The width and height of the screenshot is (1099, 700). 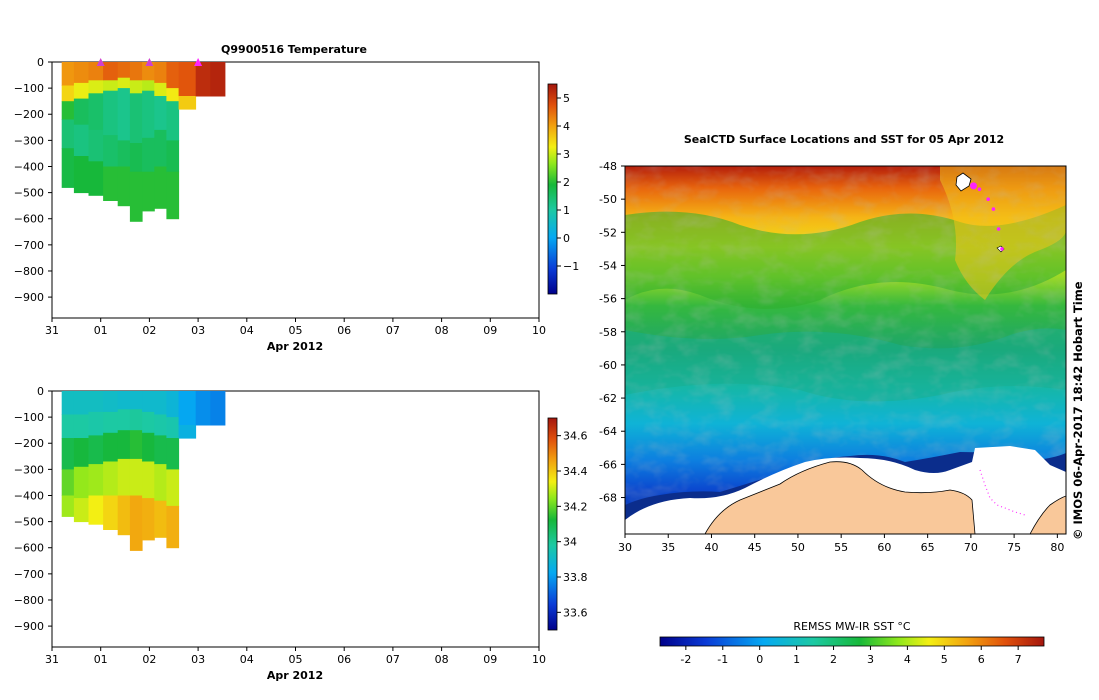 What do you see at coordinates (393, 659) in the screenshot?
I see `x-tick-label: 07` at bounding box center [393, 659].